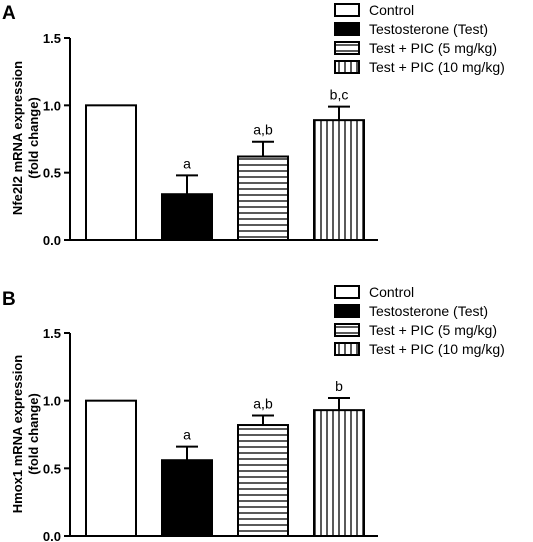 This screenshot has width=533, height=542. What do you see at coordinates (339, 386) in the screenshot?
I see `significance-label: b` at bounding box center [339, 386].